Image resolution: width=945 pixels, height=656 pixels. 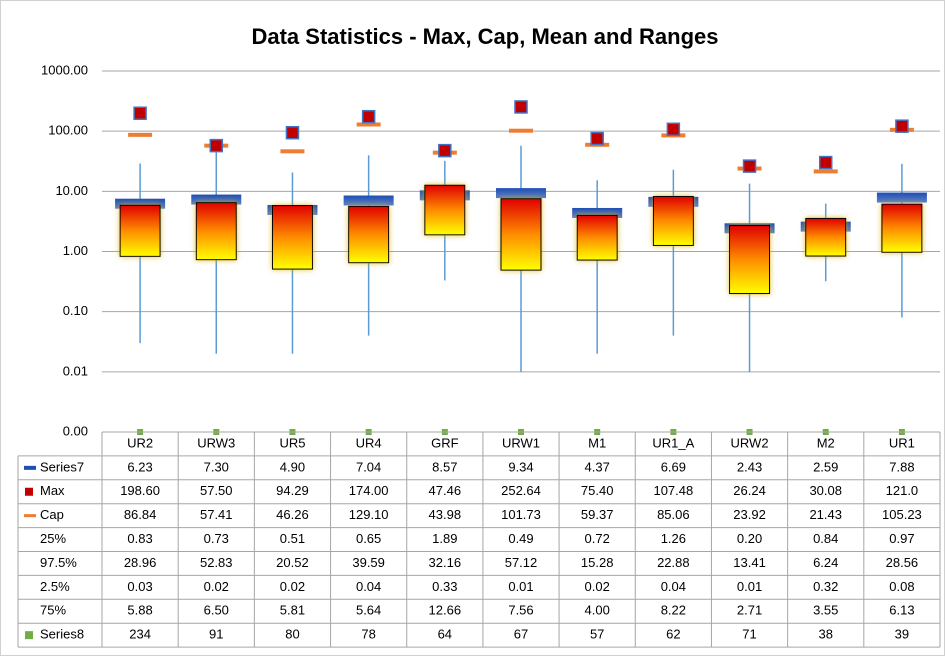 I want to click on table-cell: 57.12, so click(x=521, y=562).